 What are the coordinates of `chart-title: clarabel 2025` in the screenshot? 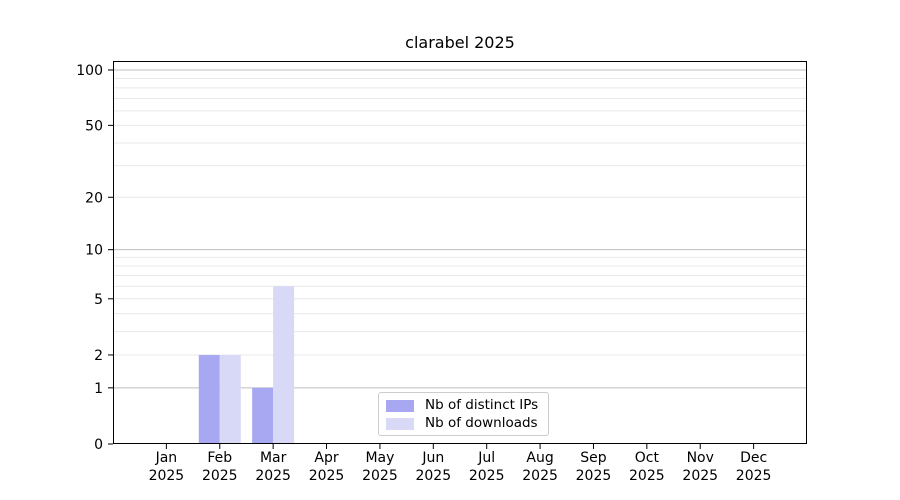 It's located at (460, 42).